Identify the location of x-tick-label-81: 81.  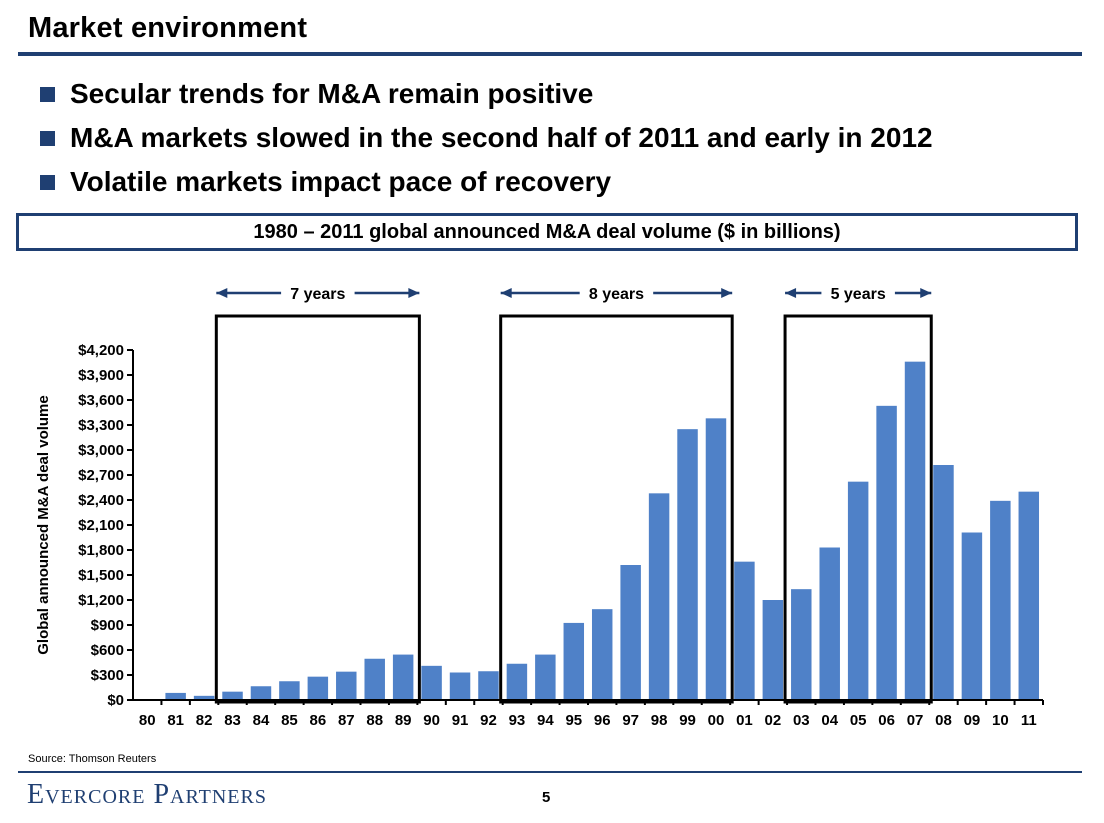
(175, 720).